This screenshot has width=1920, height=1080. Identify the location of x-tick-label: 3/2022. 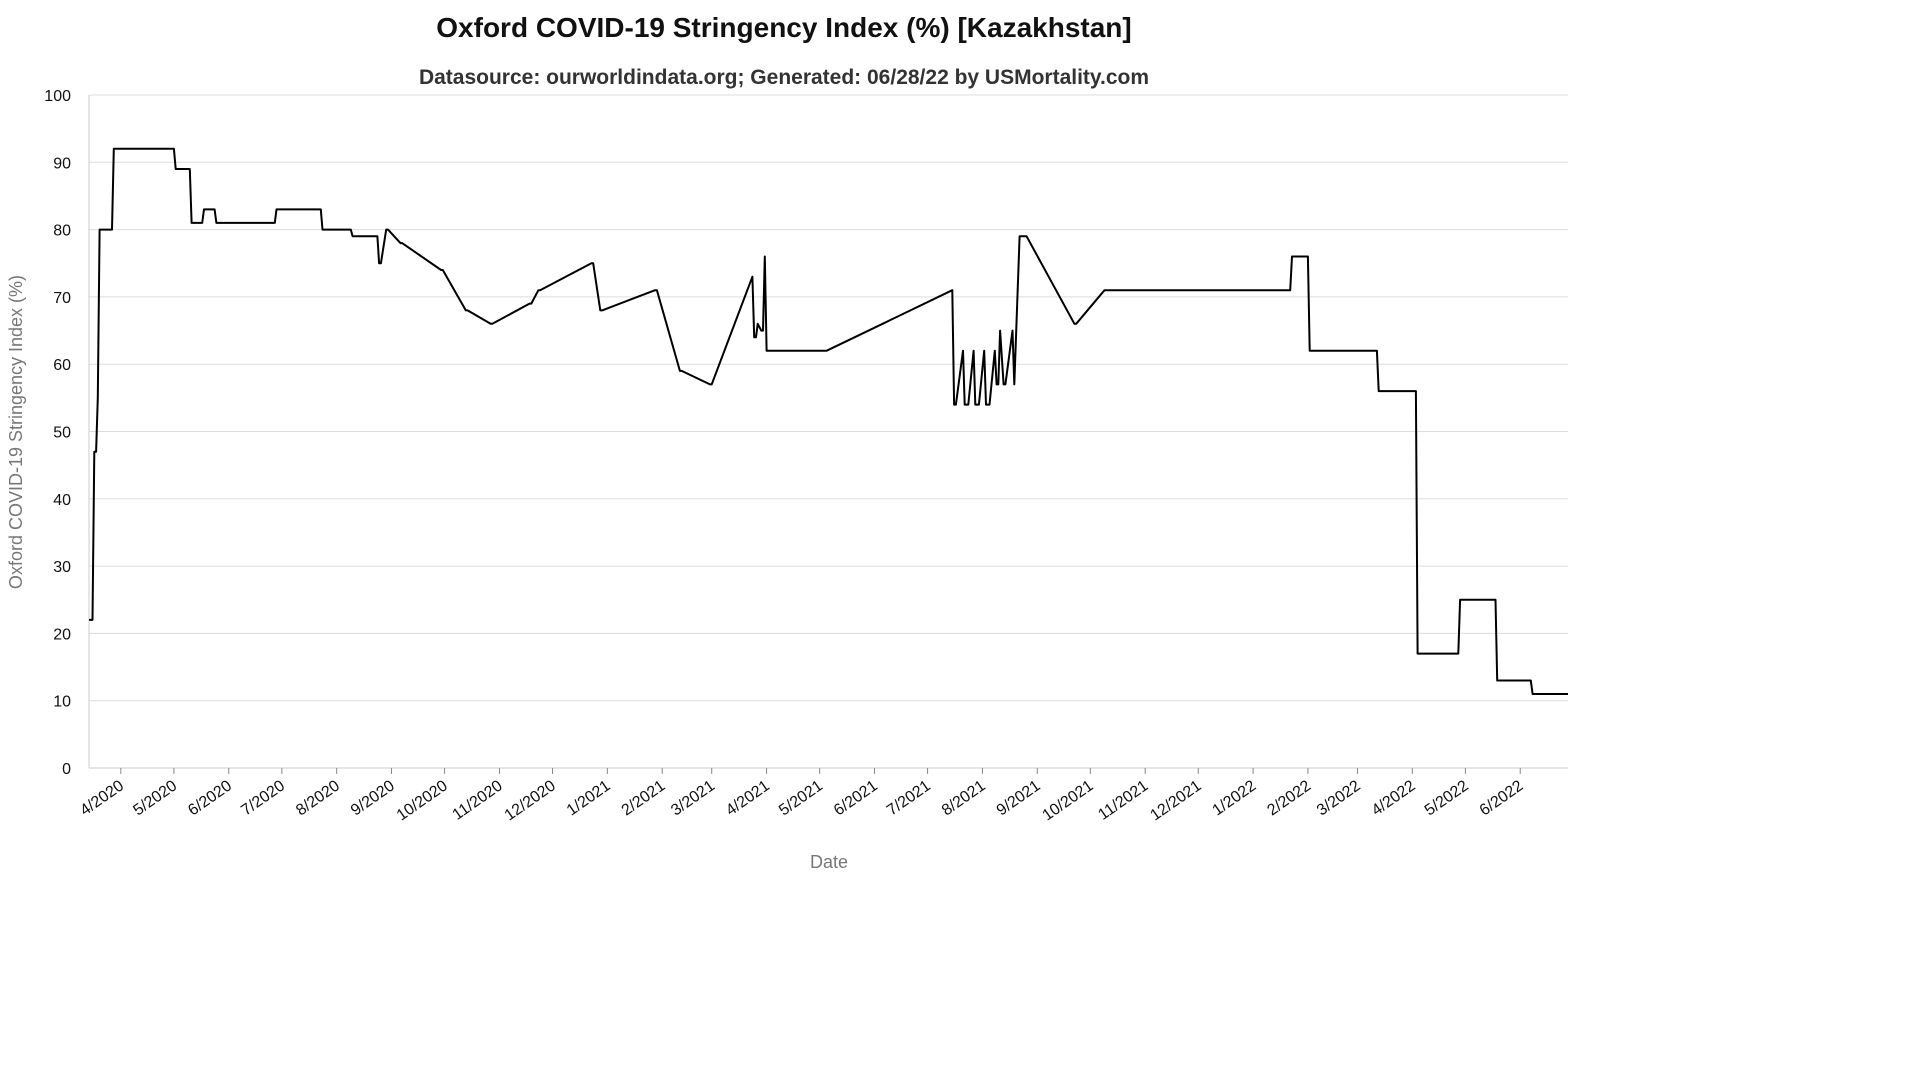
(1339, 798).